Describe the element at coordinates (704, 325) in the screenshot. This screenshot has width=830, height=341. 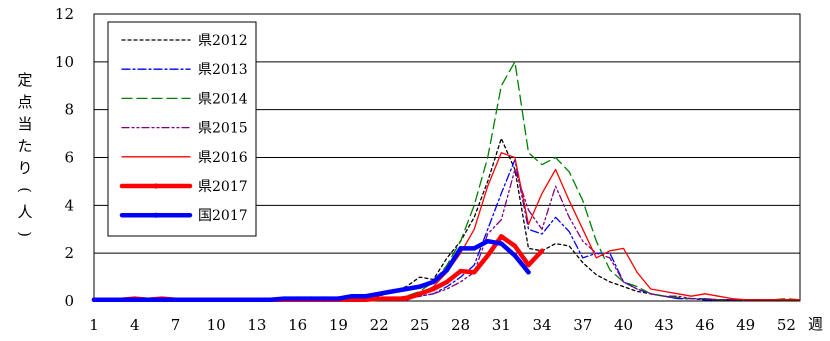
I see `x-tick-label: 46` at that location.